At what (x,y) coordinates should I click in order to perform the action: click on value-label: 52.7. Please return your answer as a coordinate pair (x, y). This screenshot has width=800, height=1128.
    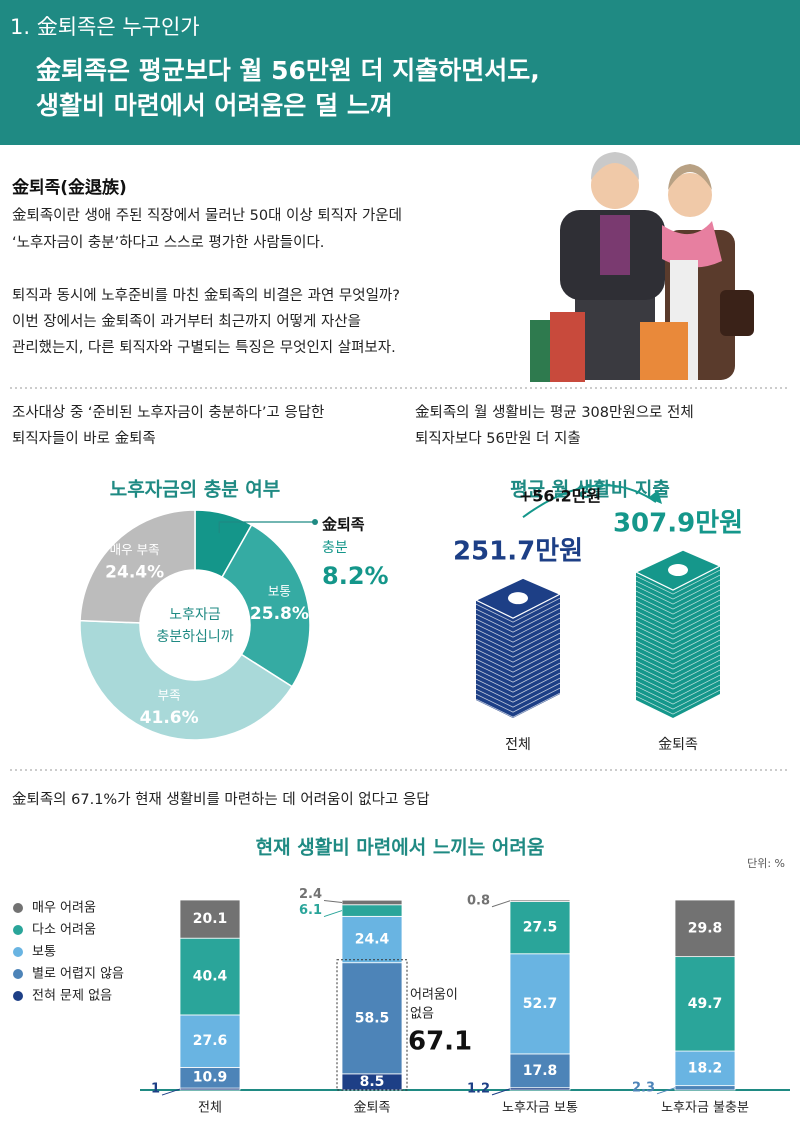
    Looking at the image, I should click on (540, 1004).